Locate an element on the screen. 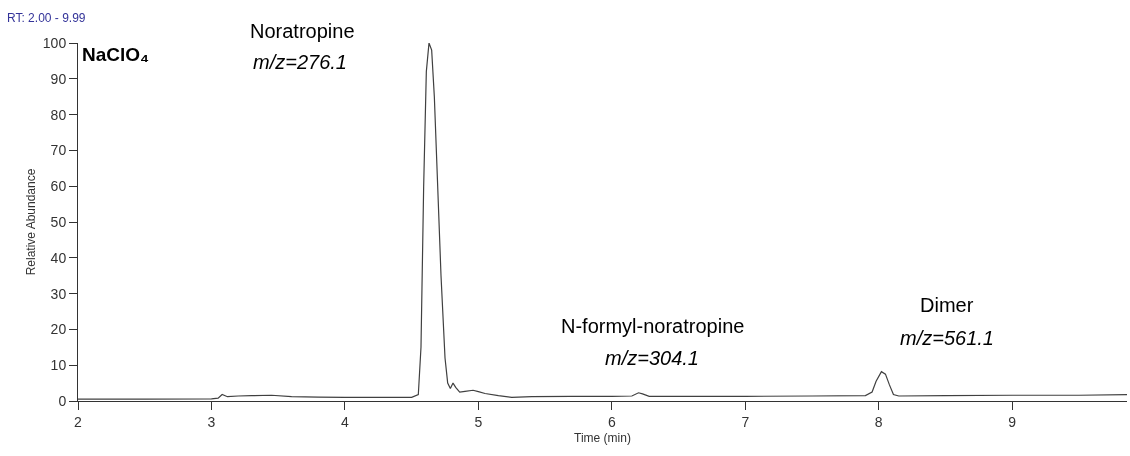 The image size is (1130, 456). text: Noratropine is located at coordinates (302, 31).